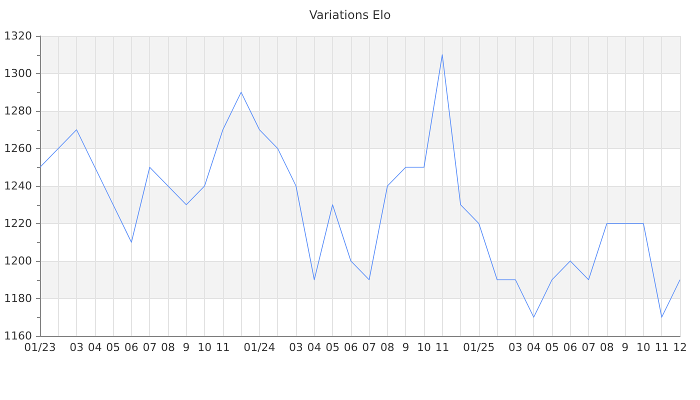 This screenshot has width=700, height=400. I want to click on x-tick-label: 01/24, so click(260, 347).